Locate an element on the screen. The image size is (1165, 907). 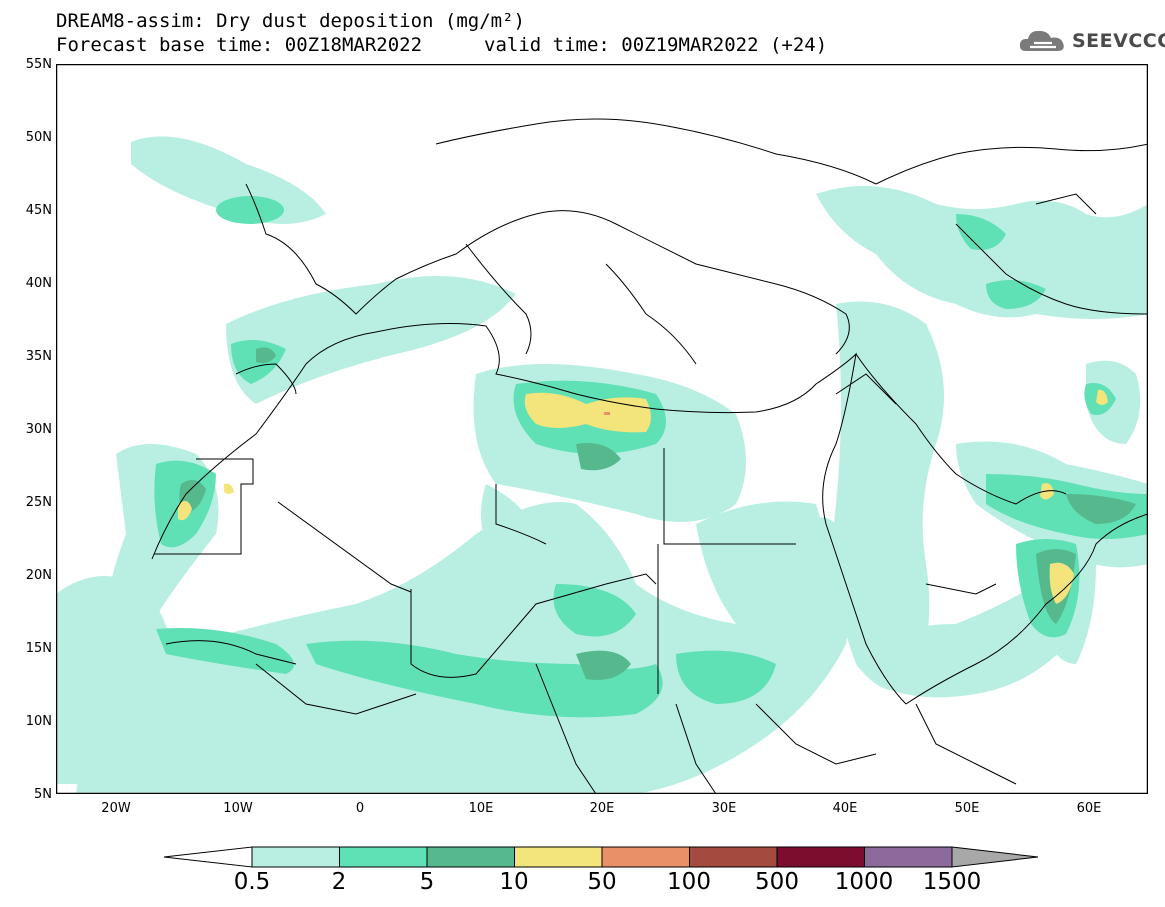
colorbar-label-50: 50 is located at coordinates (602, 882).